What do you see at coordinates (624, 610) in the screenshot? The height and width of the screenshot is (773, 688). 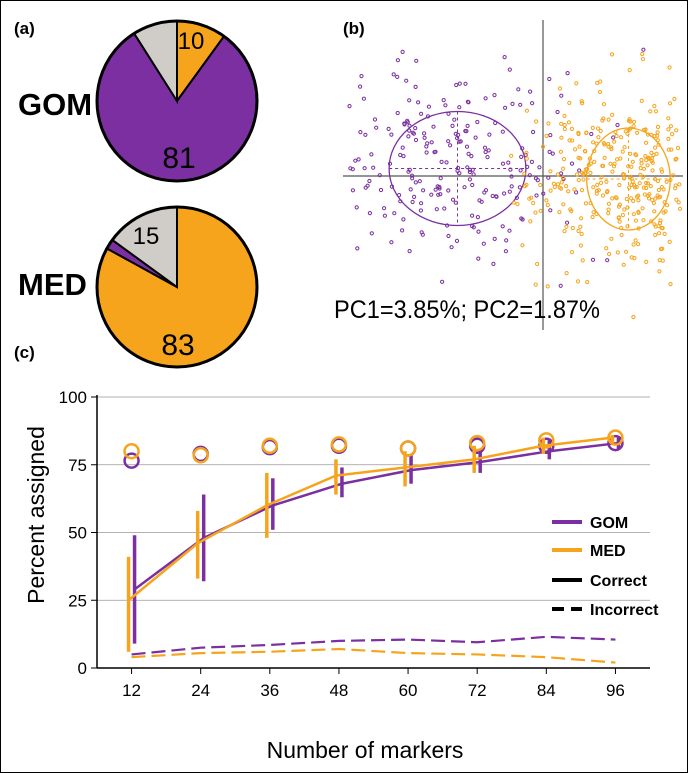 I see `legend-label-incorrect: Incorrect` at bounding box center [624, 610].